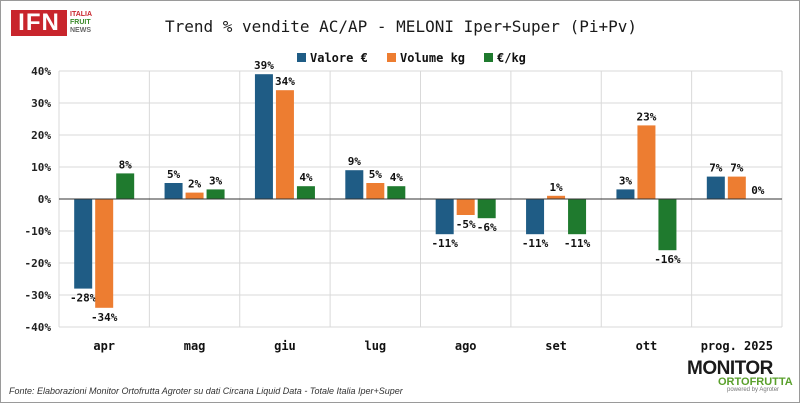  What do you see at coordinates (126, 164) in the screenshot?
I see `data-label: 8%` at bounding box center [126, 164].